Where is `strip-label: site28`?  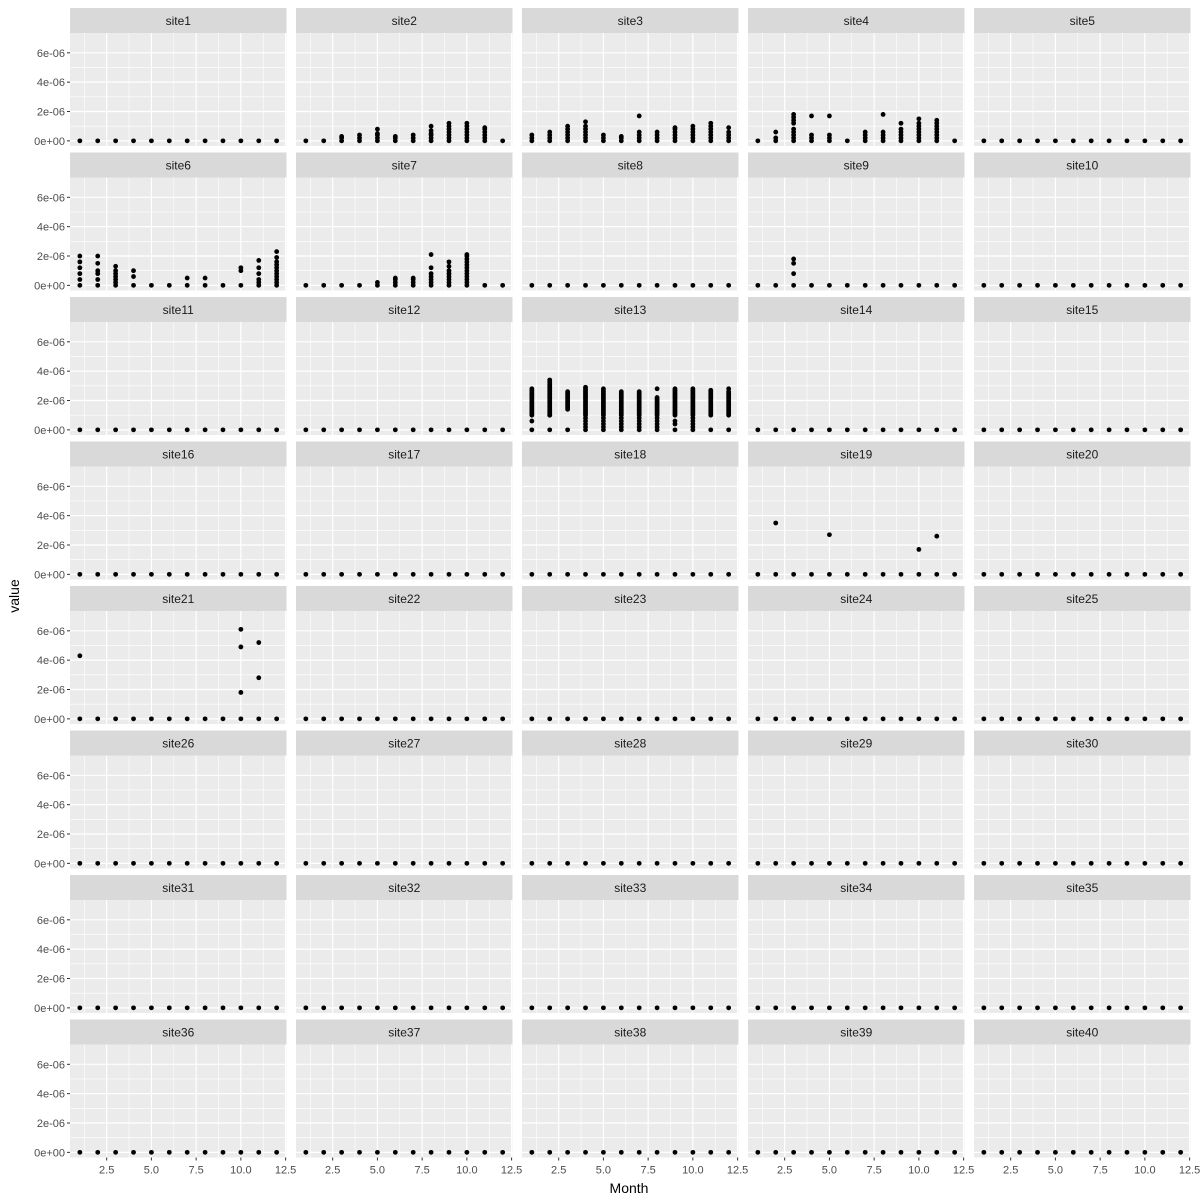 strip-label: site28 is located at coordinates (630, 744).